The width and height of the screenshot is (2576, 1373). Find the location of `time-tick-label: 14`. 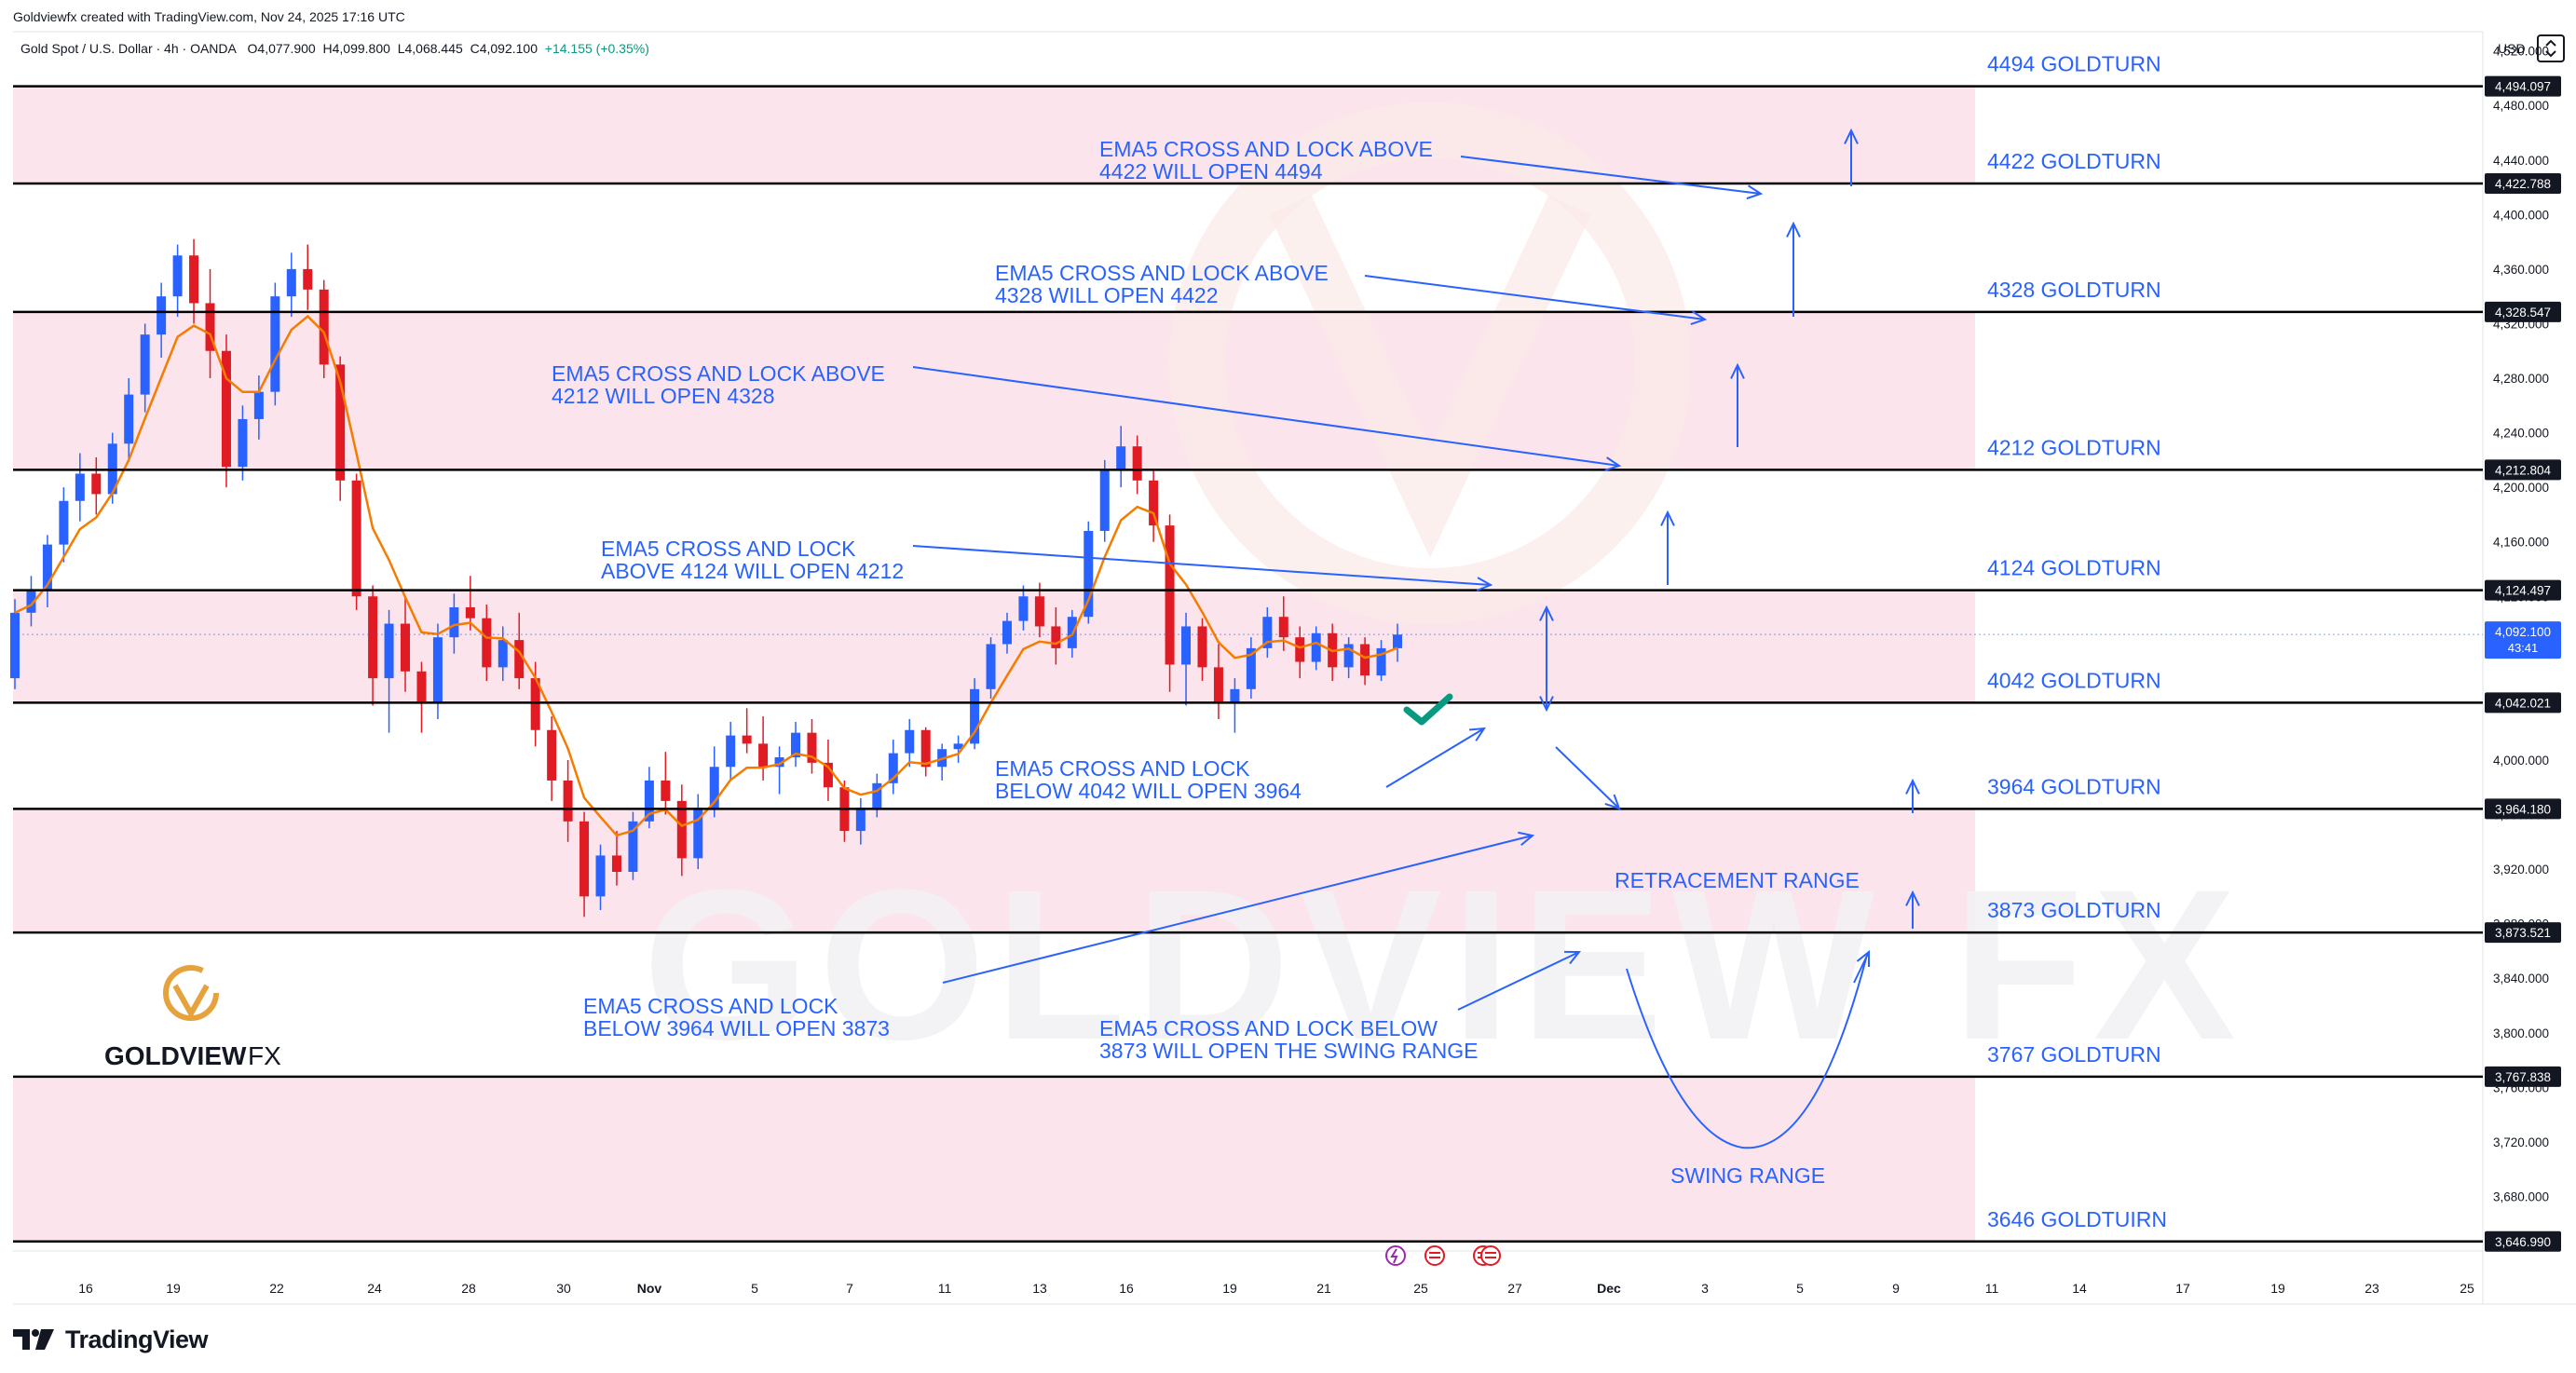

time-tick-label: 14 is located at coordinates (2079, 1289).